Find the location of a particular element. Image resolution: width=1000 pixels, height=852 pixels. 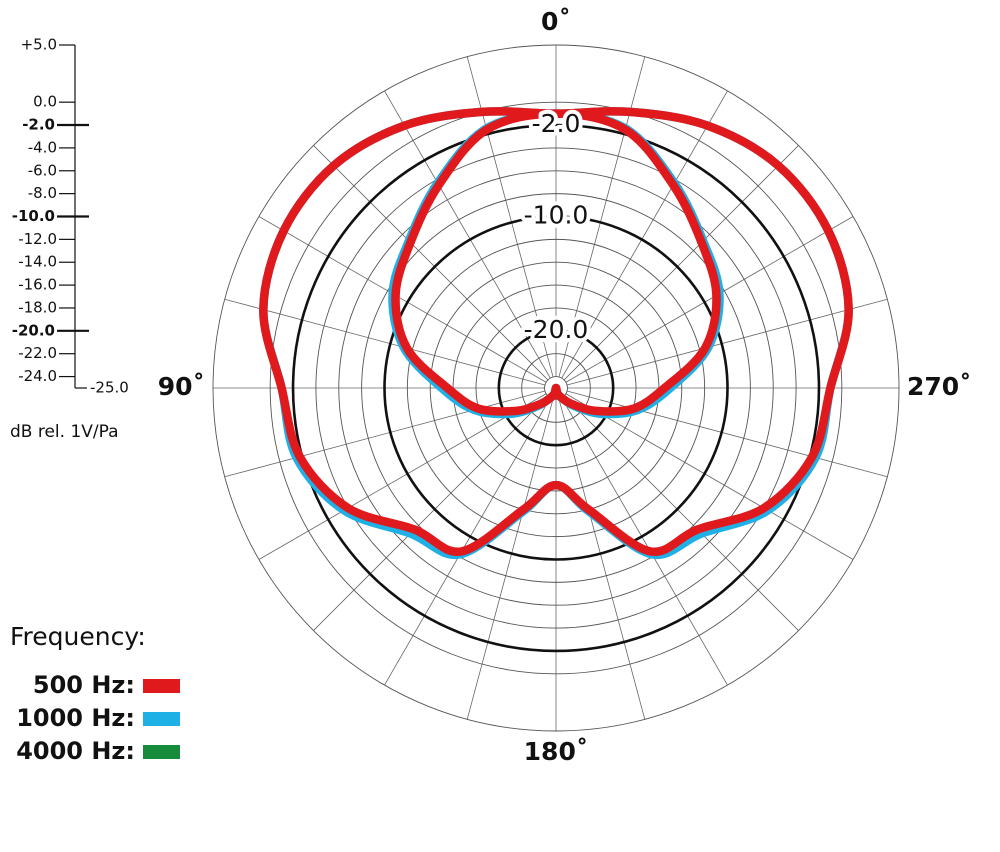

ring-label: -2.0 is located at coordinates (556, 123).